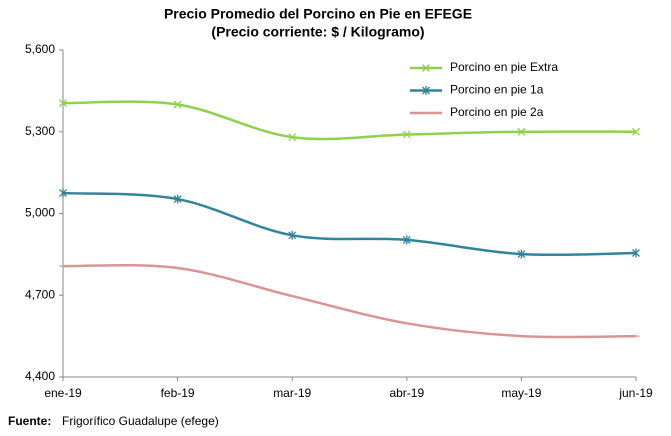  I want to click on x-tick-label: abr-19, so click(406, 393).